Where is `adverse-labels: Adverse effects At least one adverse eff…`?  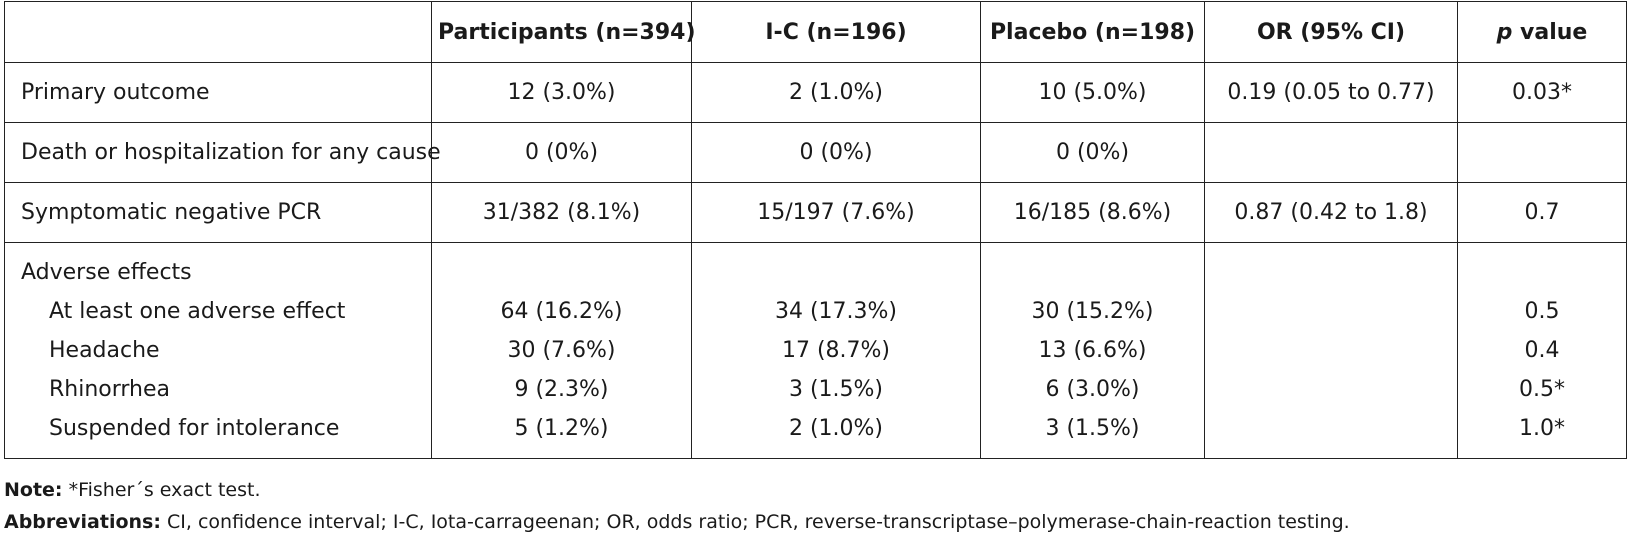
adverse-labels: Adverse effects At least one adverse eff… is located at coordinates (218, 350).